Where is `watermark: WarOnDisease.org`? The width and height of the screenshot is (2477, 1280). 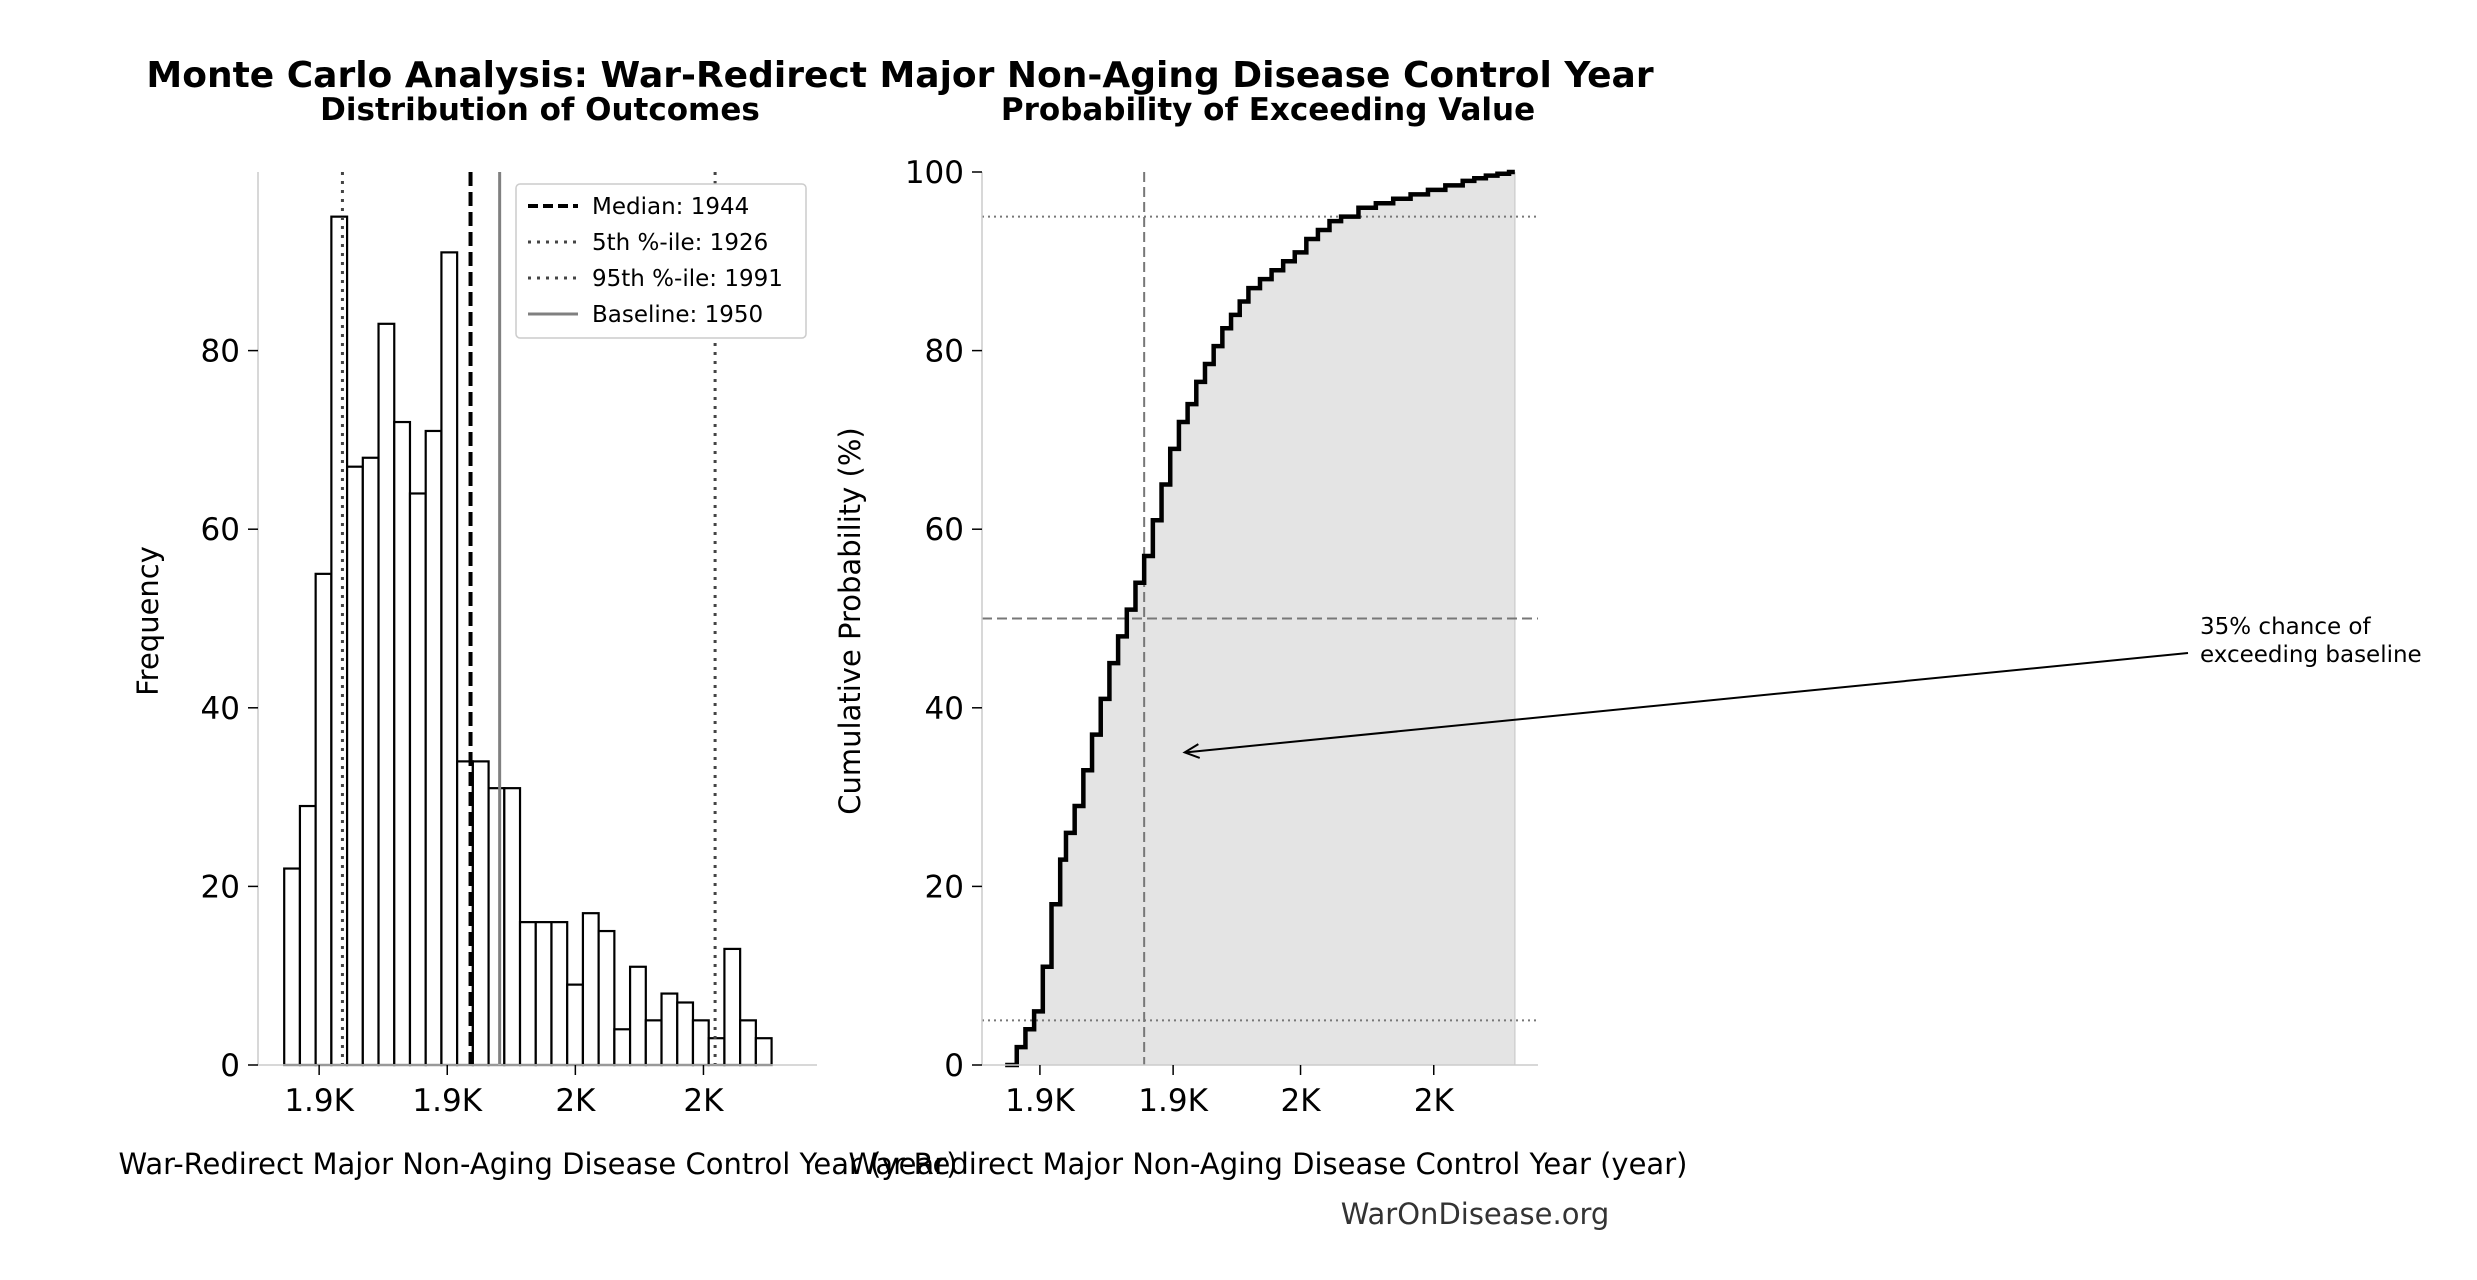
watermark: WarOnDisease.org is located at coordinates (1475, 1214).